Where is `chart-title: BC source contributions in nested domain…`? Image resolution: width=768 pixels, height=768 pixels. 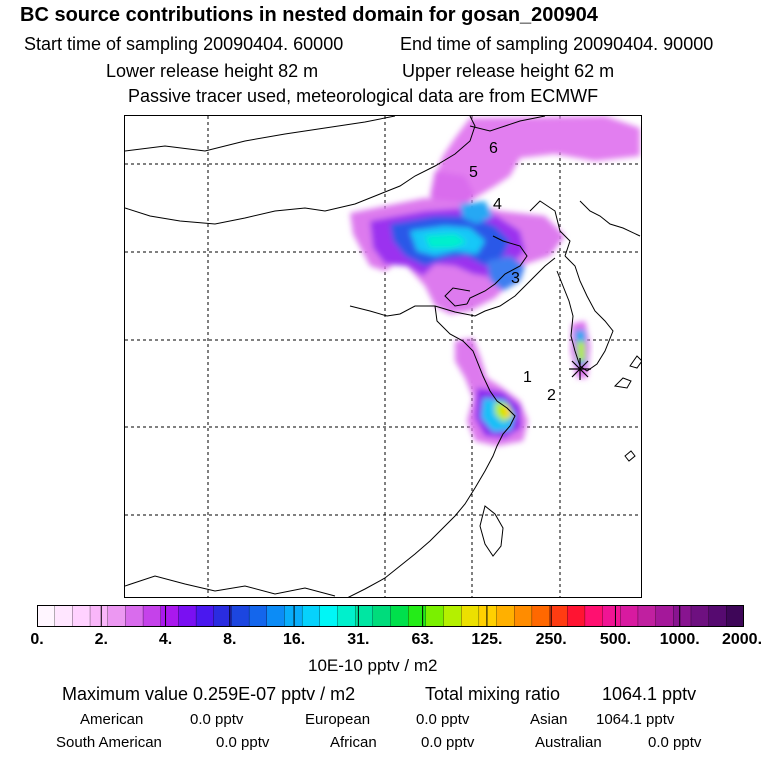
chart-title: BC source contributions in nested domain… is located at coordinates (309, 15).